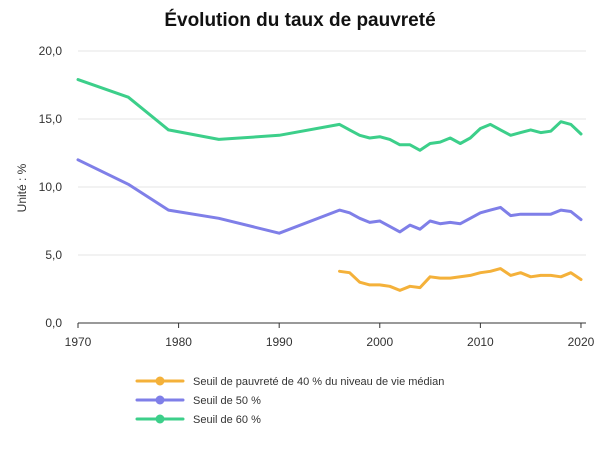  What do you see at coordinates (51, 51) in the screenshot?
I see `y-tick-label: 20,0` at bounding box center [51, 51].